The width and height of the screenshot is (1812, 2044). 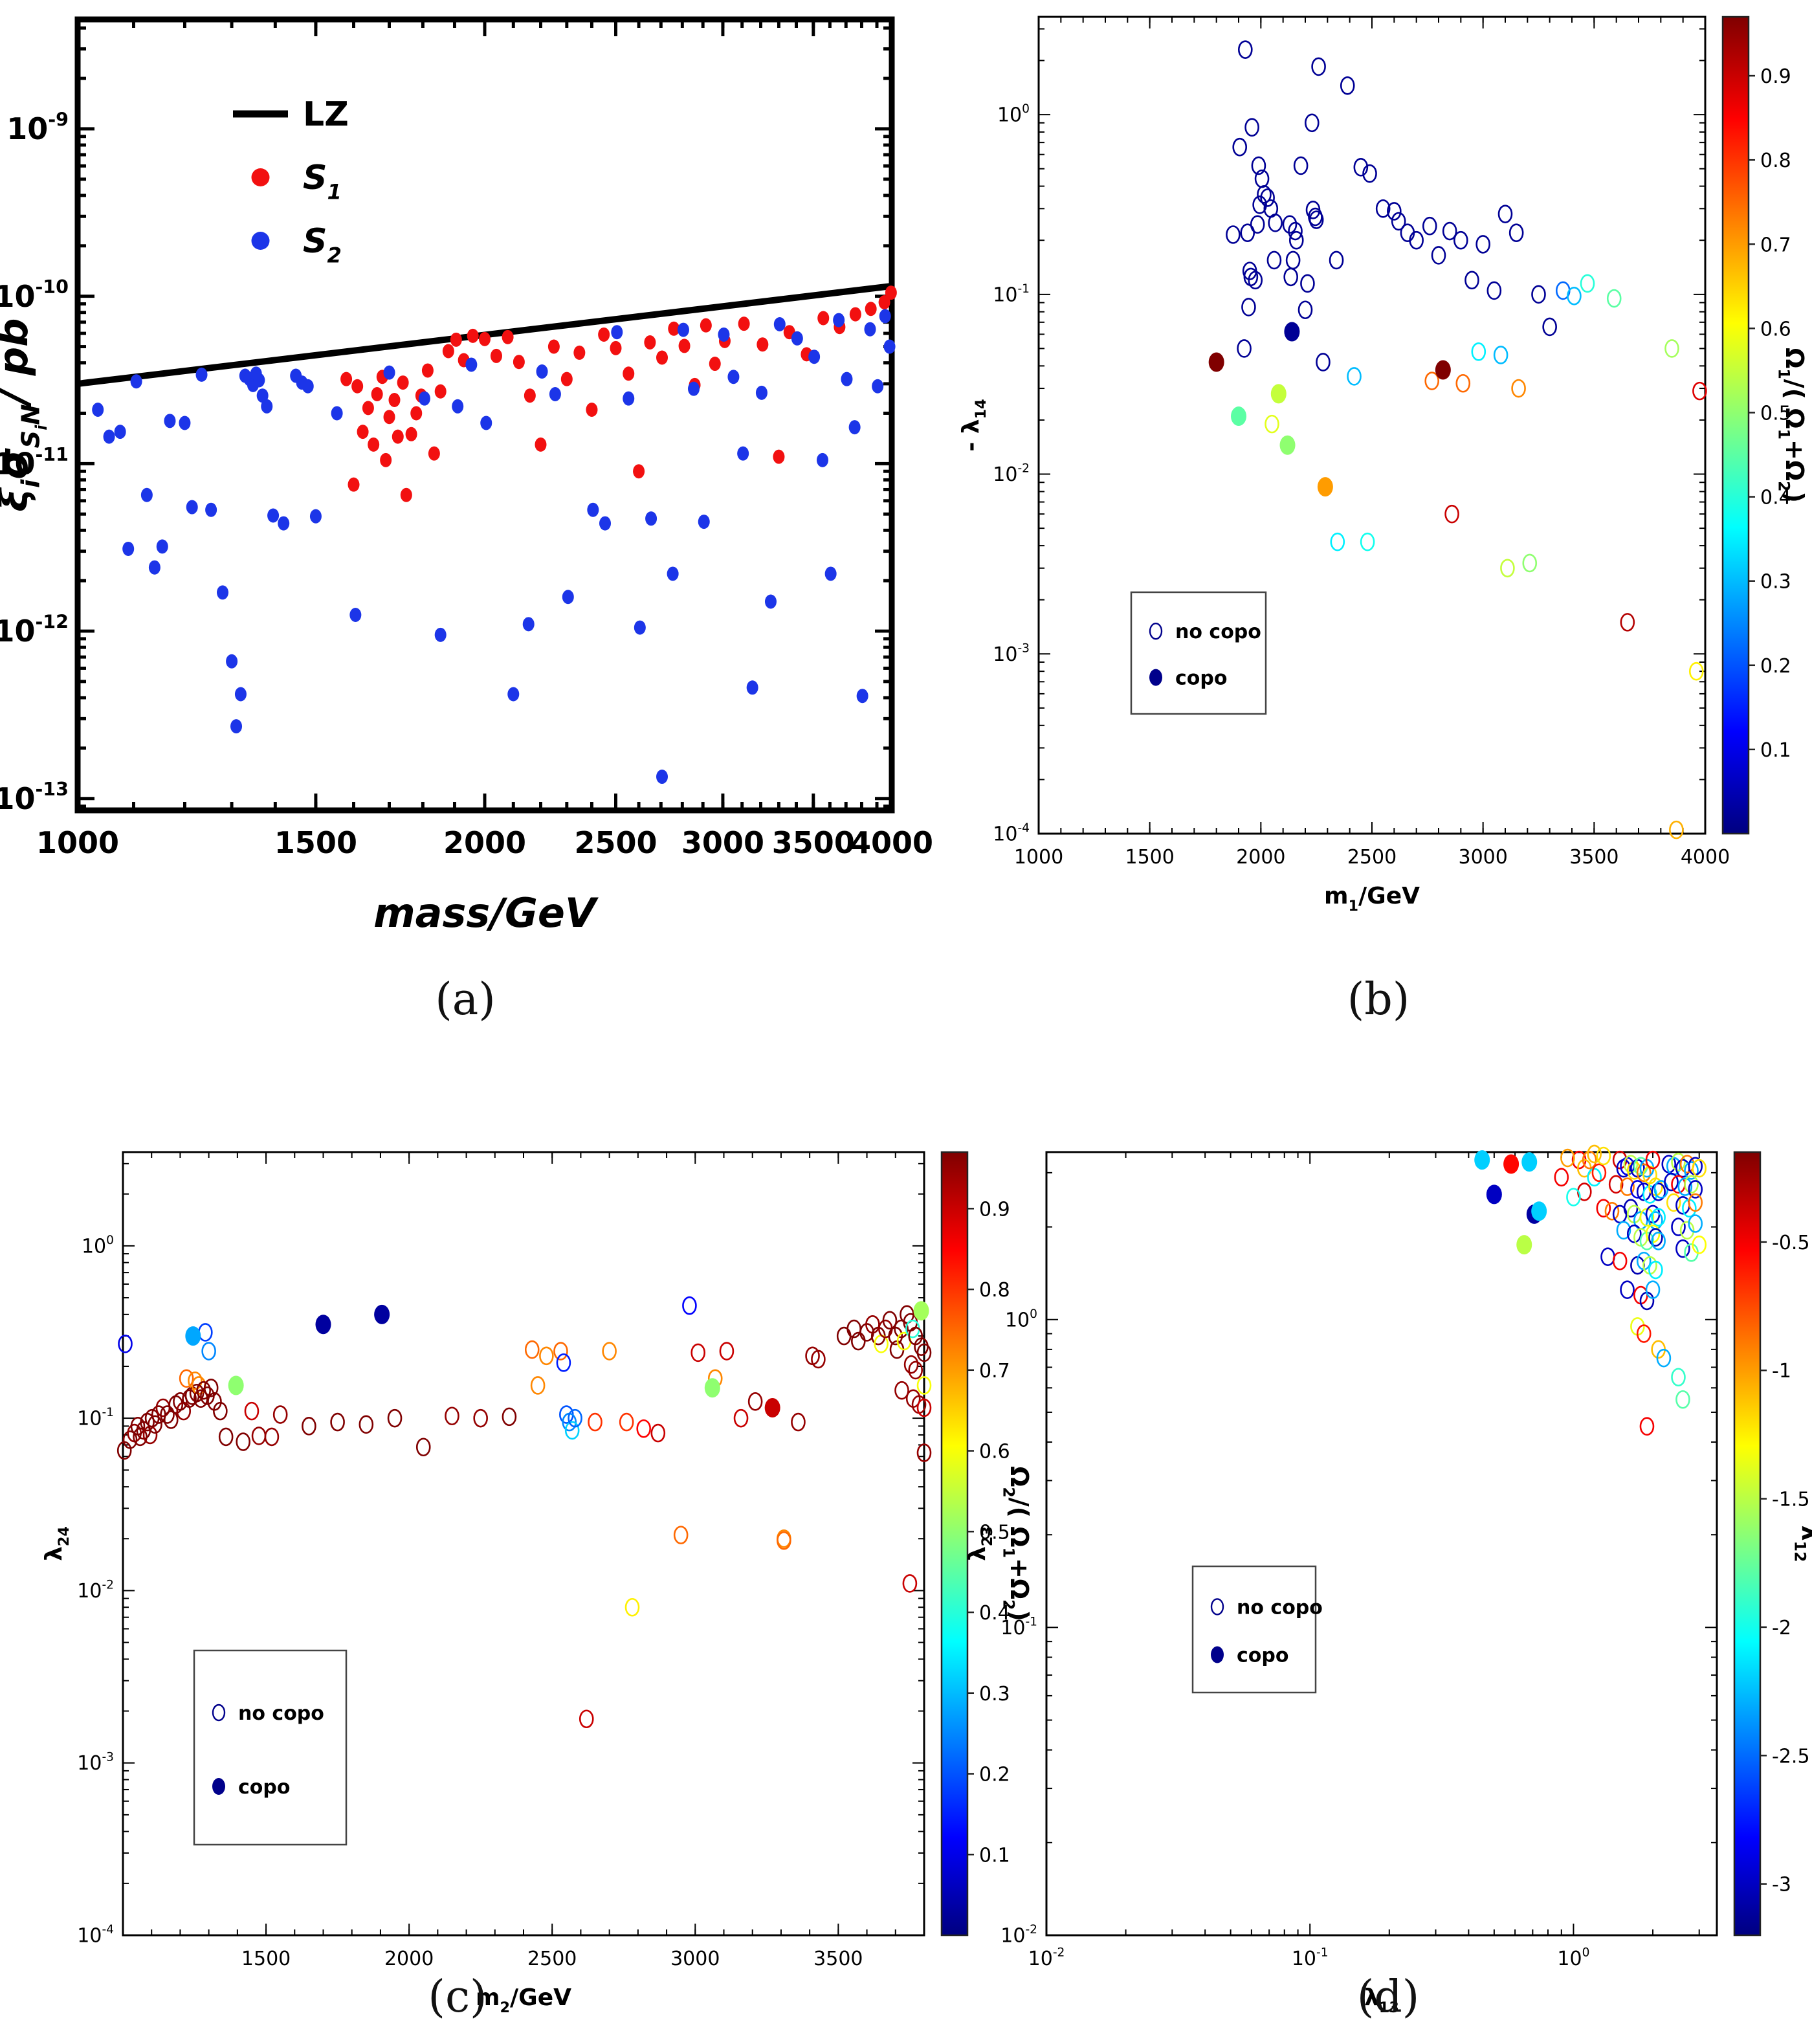 What do you see at coordinates (465, 999) in the screenshot?
I see `caption-a: (a)` at bounding box center [465, 999].